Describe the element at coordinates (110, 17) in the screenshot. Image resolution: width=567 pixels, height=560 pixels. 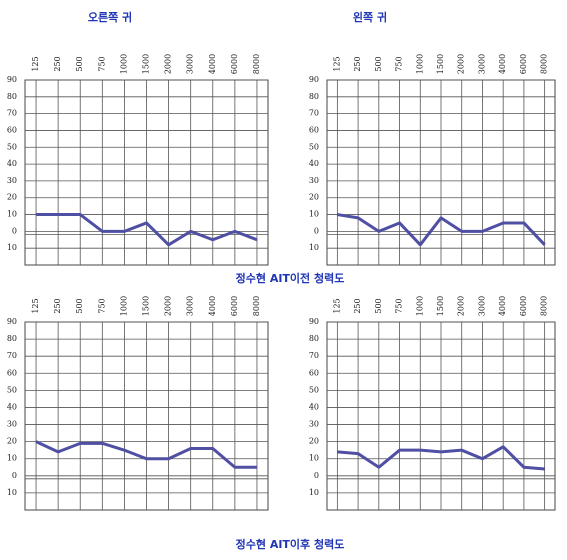
I see `chart-title: 오른쪽 귀` at that location.